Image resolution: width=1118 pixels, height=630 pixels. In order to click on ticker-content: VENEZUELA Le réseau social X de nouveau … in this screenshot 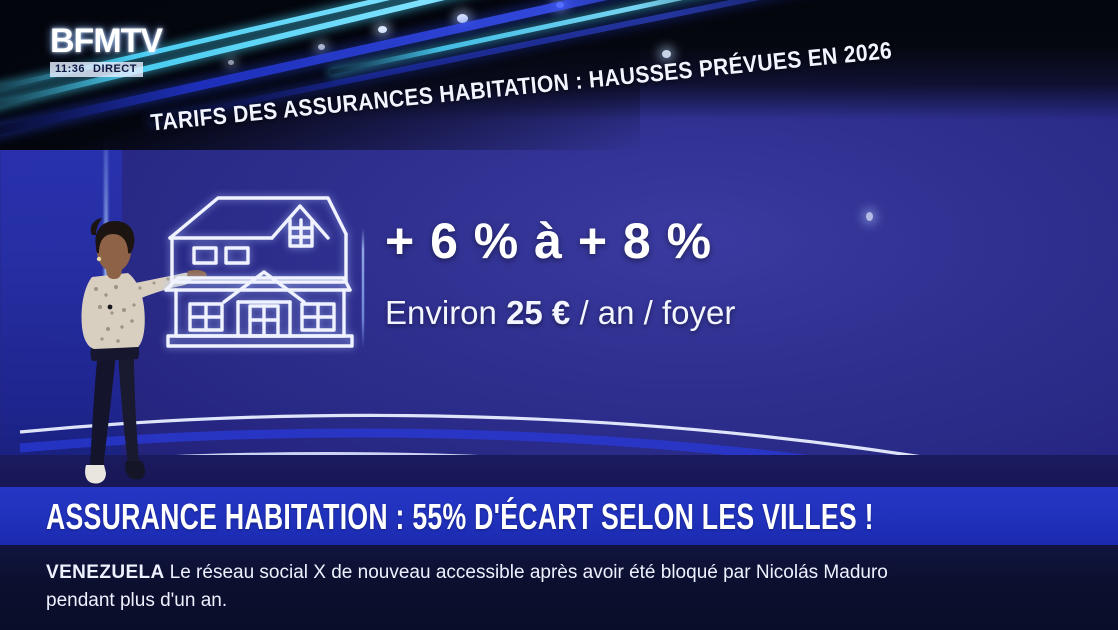, I will do `click(473, 579)`.